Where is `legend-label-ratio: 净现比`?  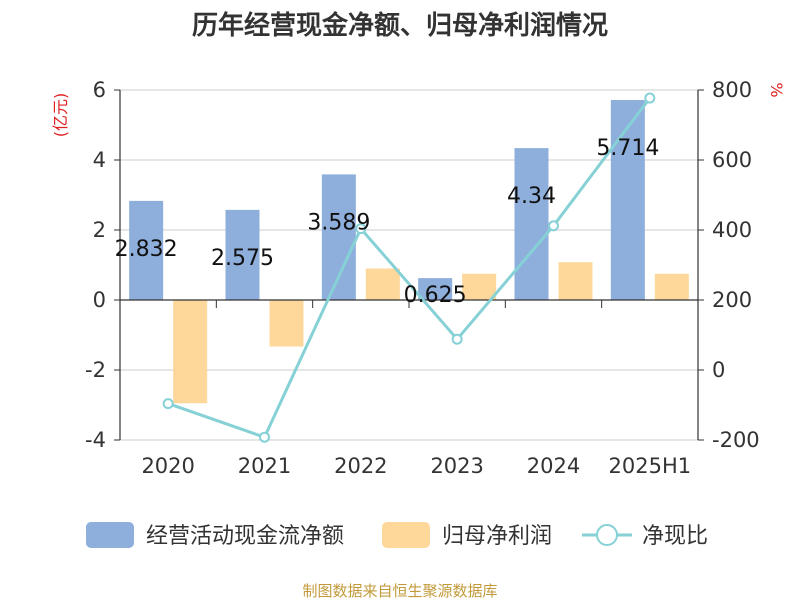
legend-label-ratio: 净现比 is located at coordinates (675, 536).